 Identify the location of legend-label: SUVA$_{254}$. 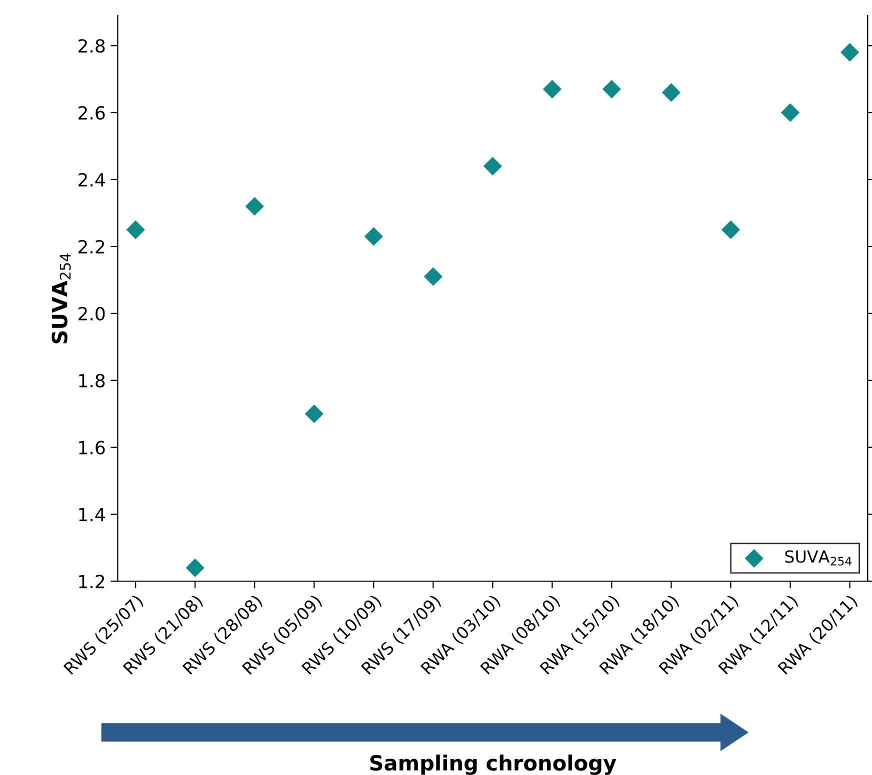
(818, 558).